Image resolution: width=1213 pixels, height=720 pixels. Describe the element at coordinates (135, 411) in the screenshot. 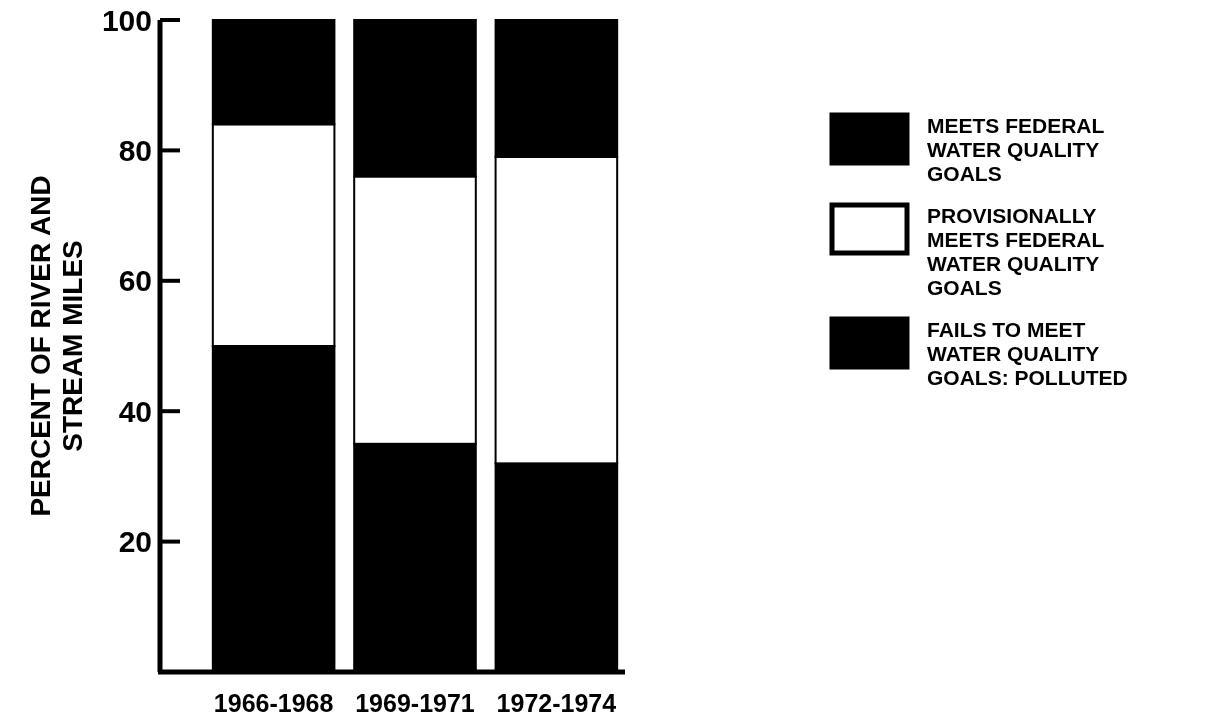

I see `y-tick-label: 40` at that location.